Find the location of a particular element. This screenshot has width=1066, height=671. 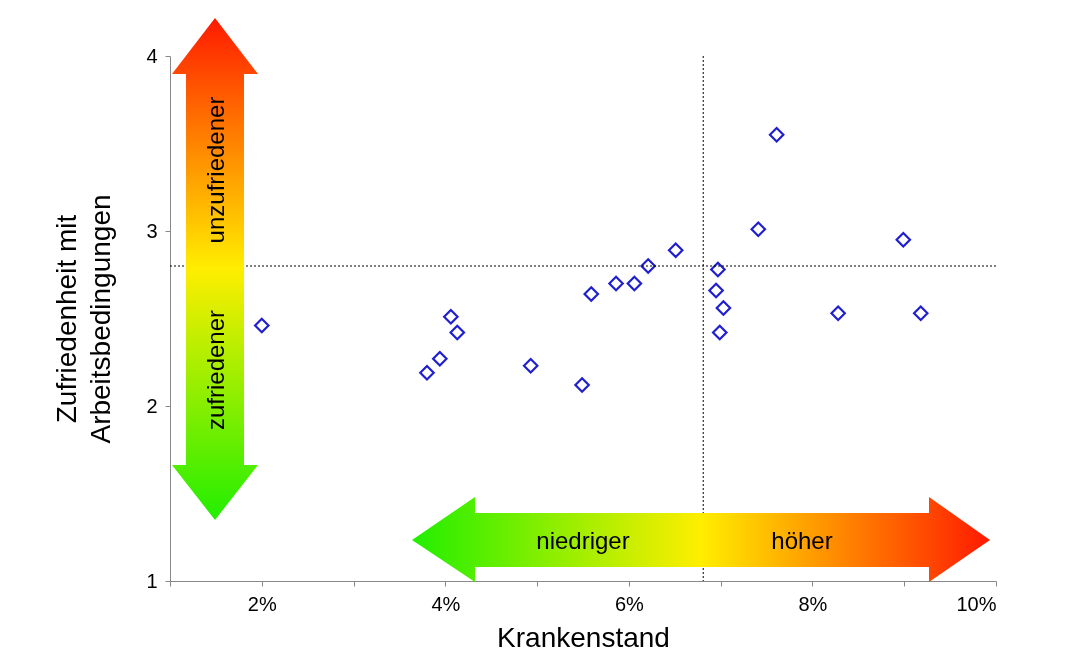

y-tick-label: 1 is located at coordinates (152, 580).